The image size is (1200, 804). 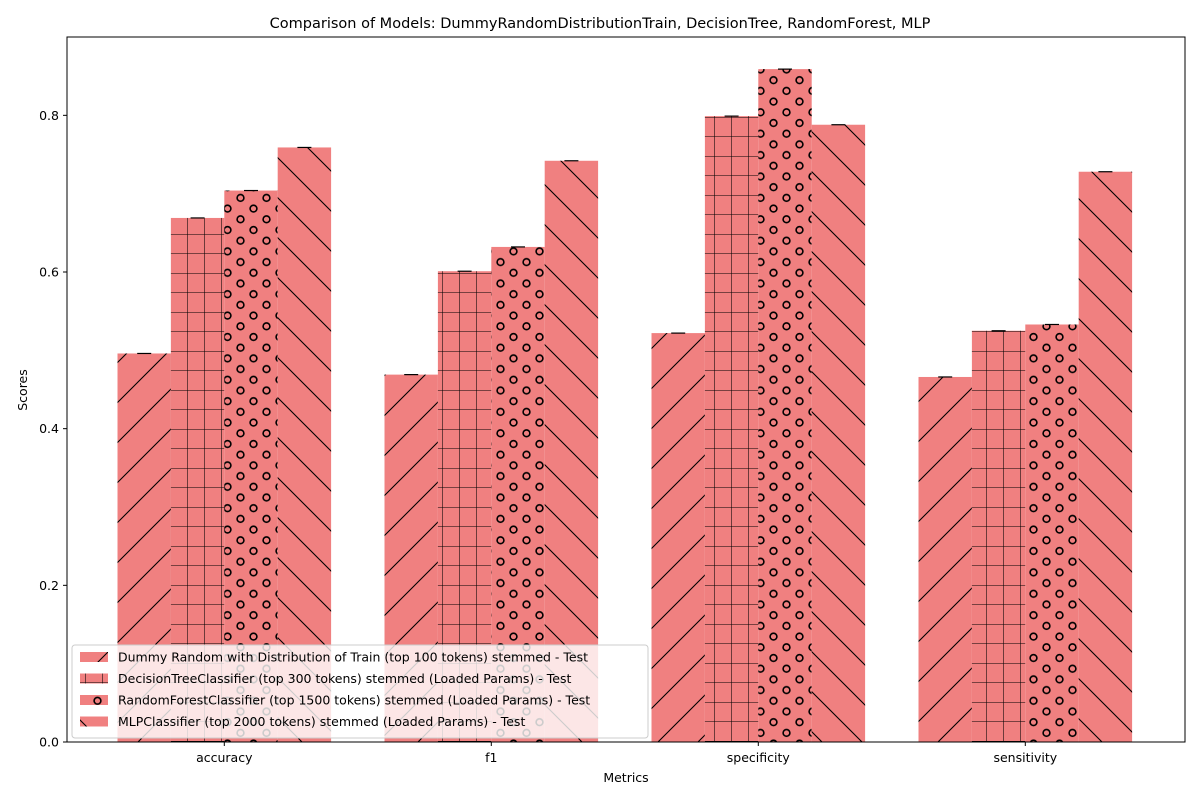 I want to click on x-tick-label: f1, so click(x=491, y=757).